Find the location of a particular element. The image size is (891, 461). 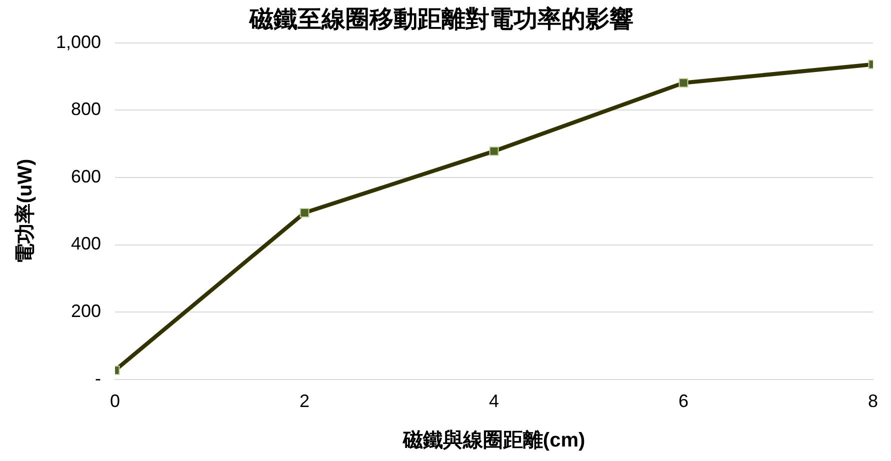

y-tick-label: 200 is located at coordinates (86, 311).